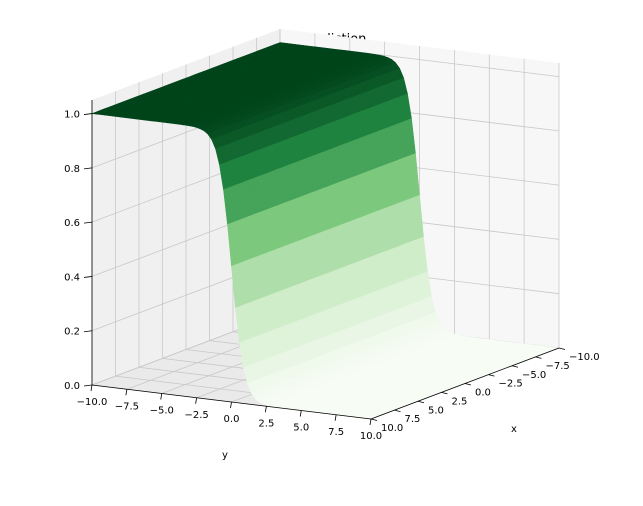  I want to click on x-axis-label: x, so click(514, 429).